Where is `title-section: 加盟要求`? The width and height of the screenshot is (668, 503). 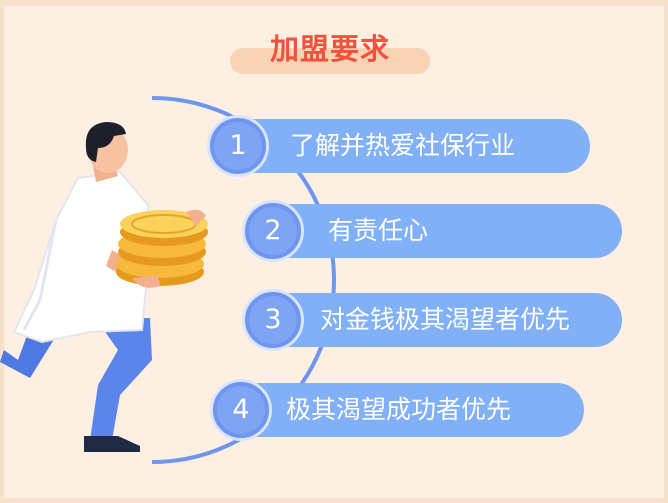
title-section: 加盟要求 is located at coordinates (330, 48).